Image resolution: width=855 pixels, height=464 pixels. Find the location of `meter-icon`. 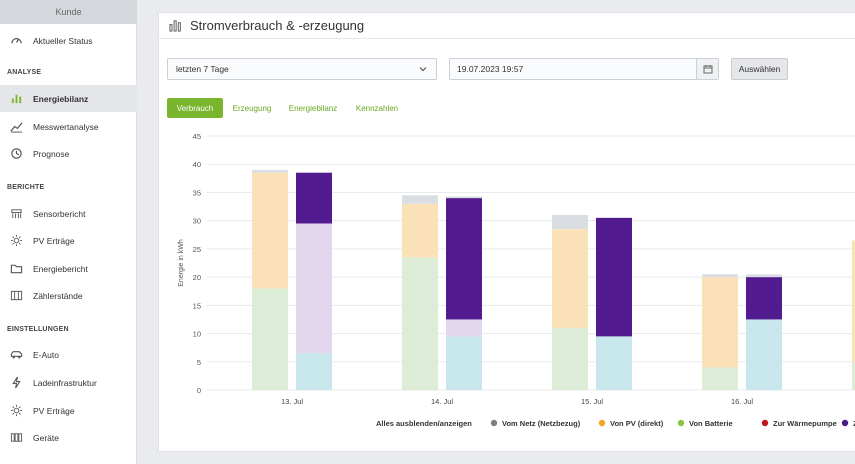

meter-icon is located at coordinates (16, 295).